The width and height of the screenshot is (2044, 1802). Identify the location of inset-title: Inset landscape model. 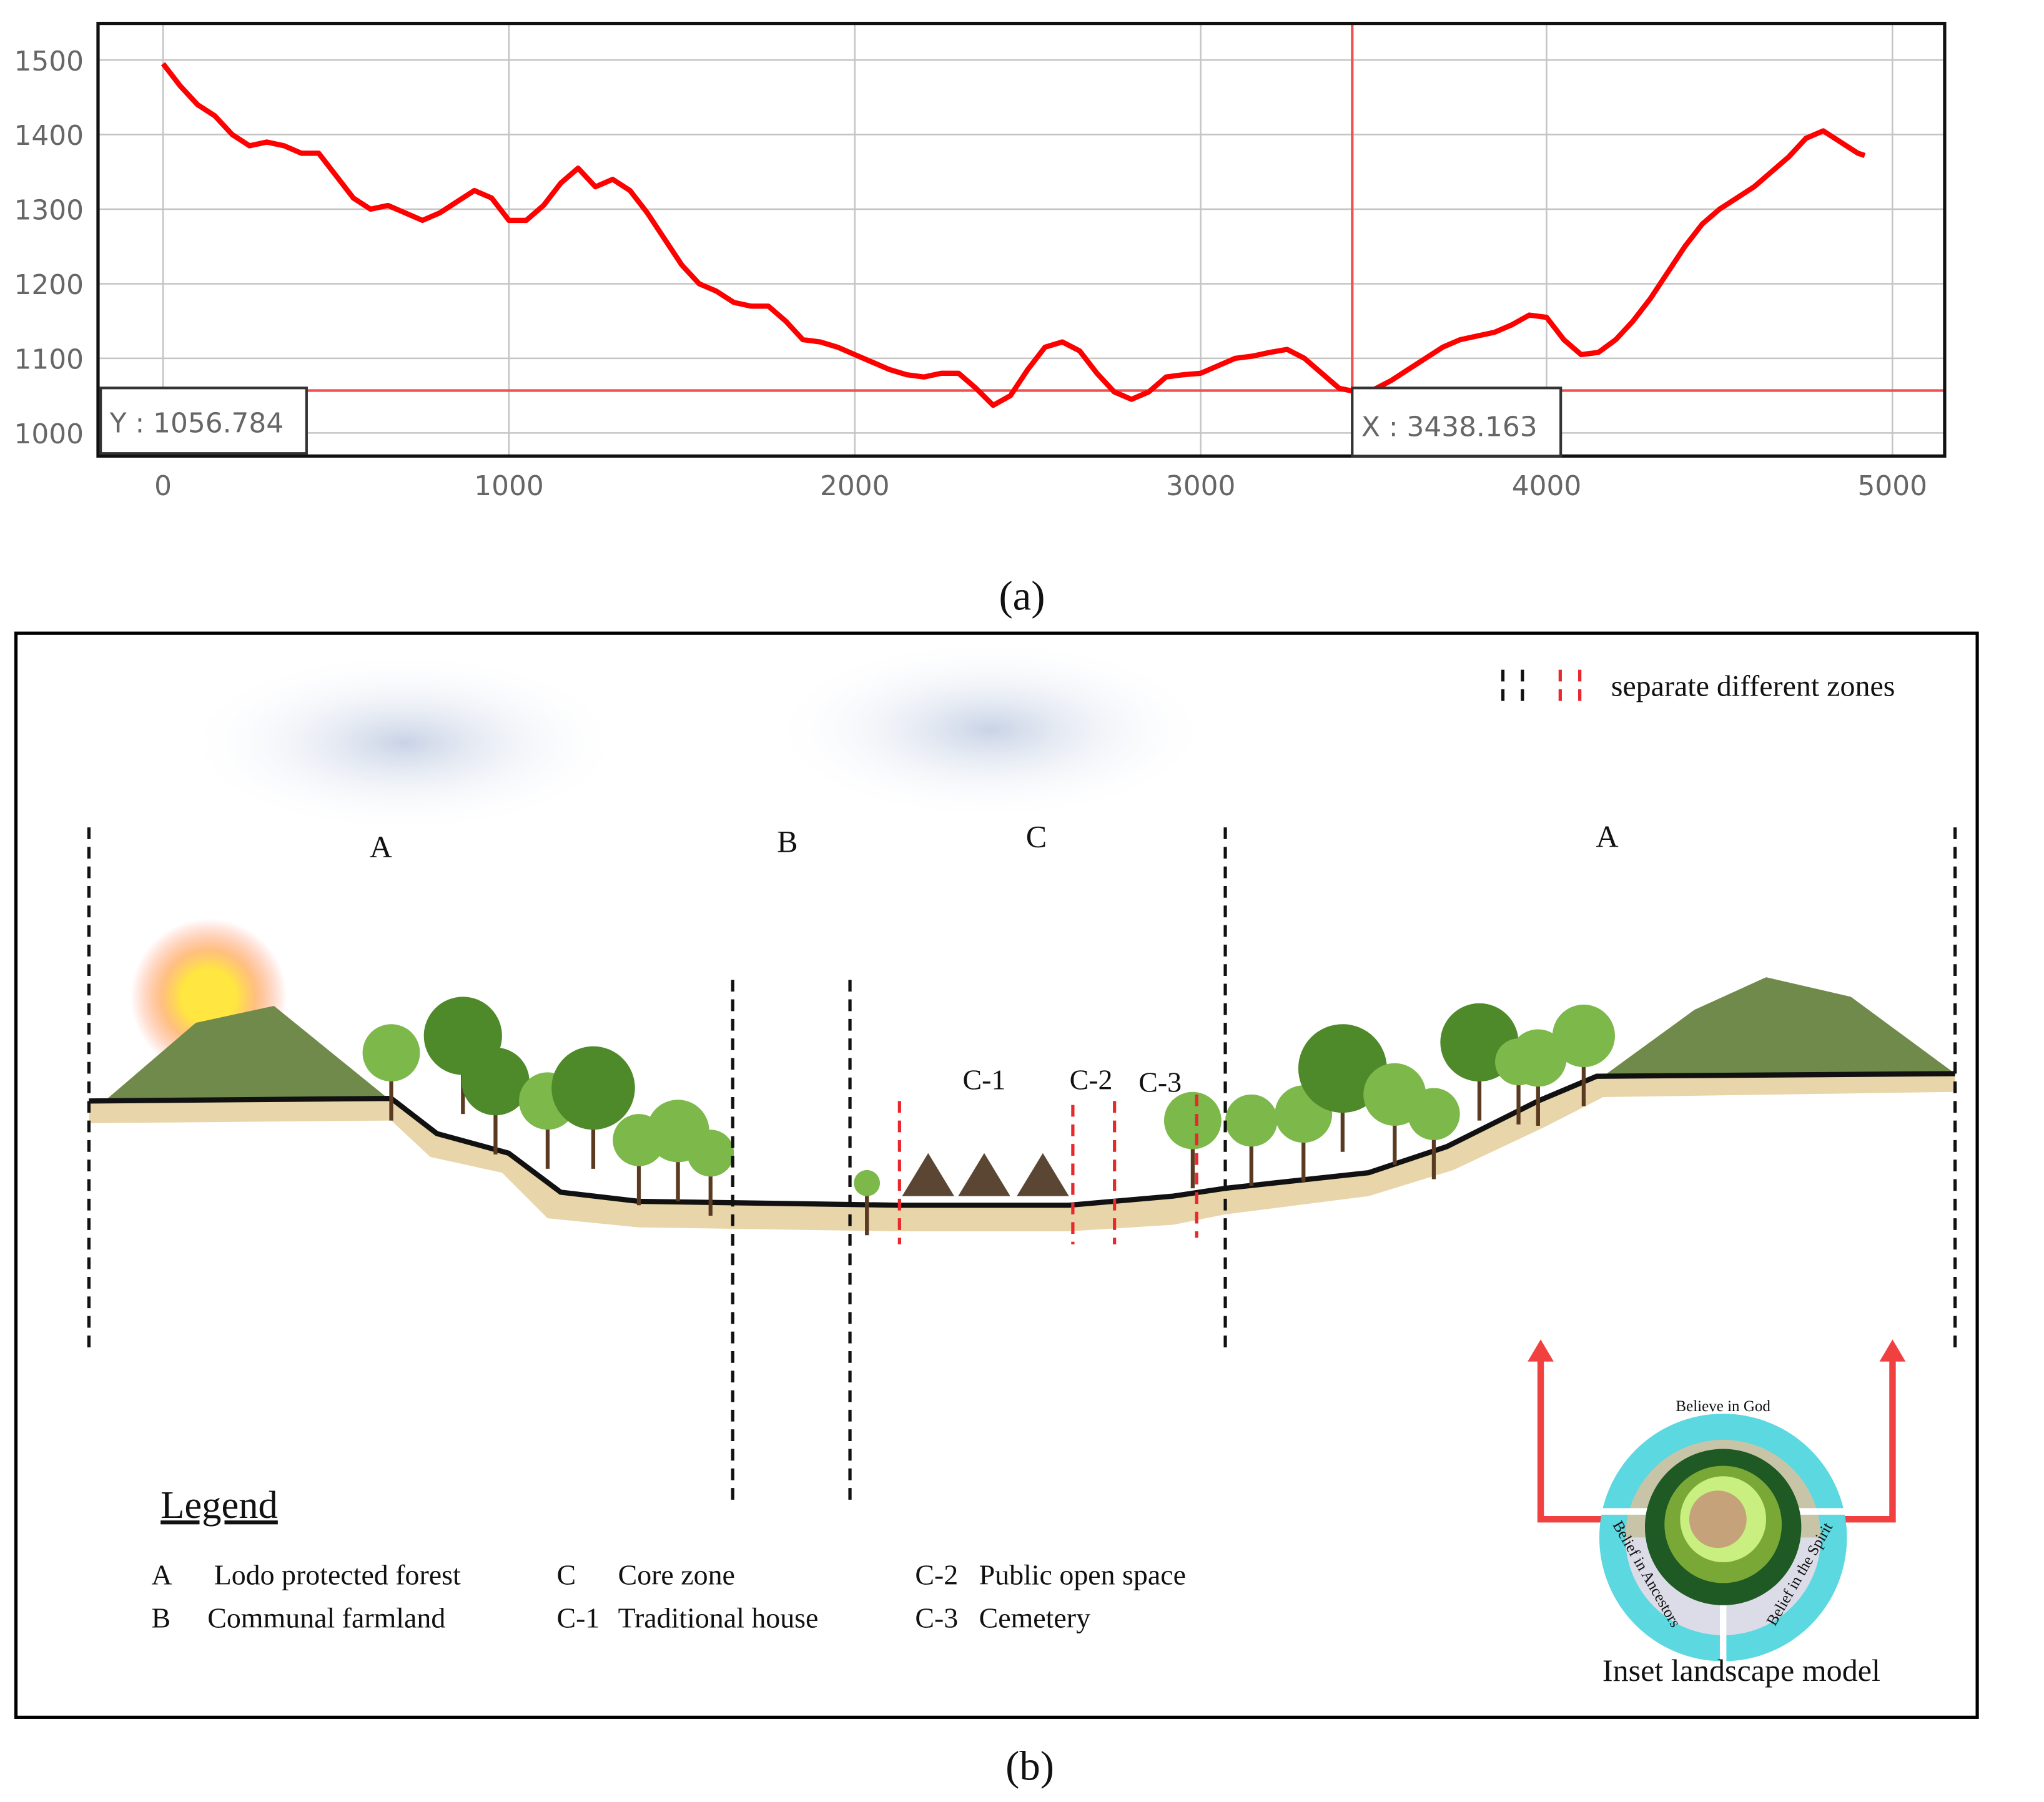
(1741, 1670).